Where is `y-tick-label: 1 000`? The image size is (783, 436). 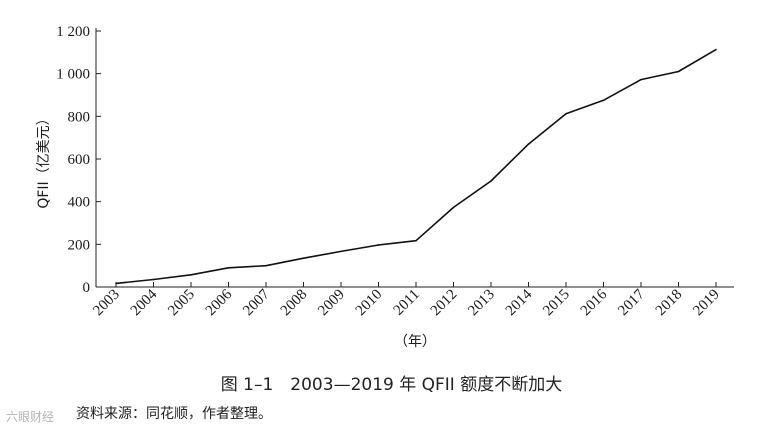
y-tick-label: 1 000 is located at coordinates (73, 75).